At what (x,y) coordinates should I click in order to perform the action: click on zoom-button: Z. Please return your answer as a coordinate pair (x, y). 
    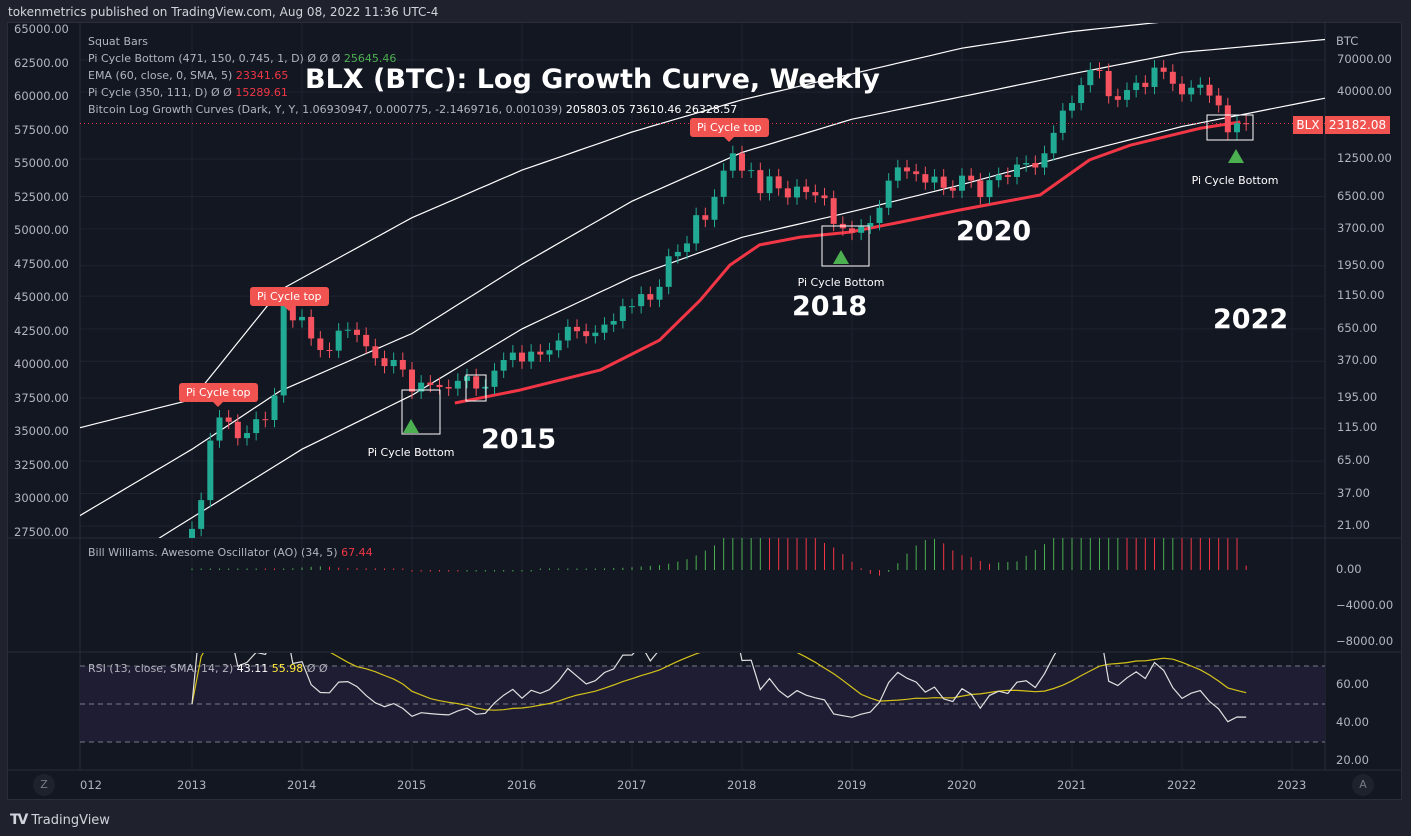
    Looking at the image, I should click on (44, 785).